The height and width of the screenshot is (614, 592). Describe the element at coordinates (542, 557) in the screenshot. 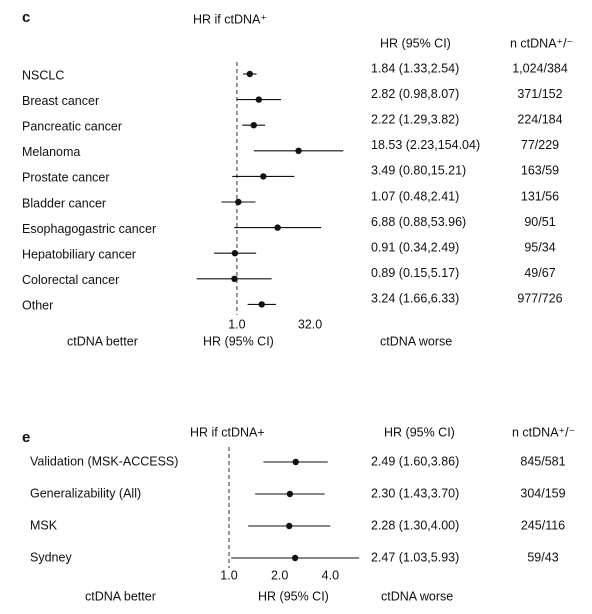

I see `n-label: 59/43` at that location.